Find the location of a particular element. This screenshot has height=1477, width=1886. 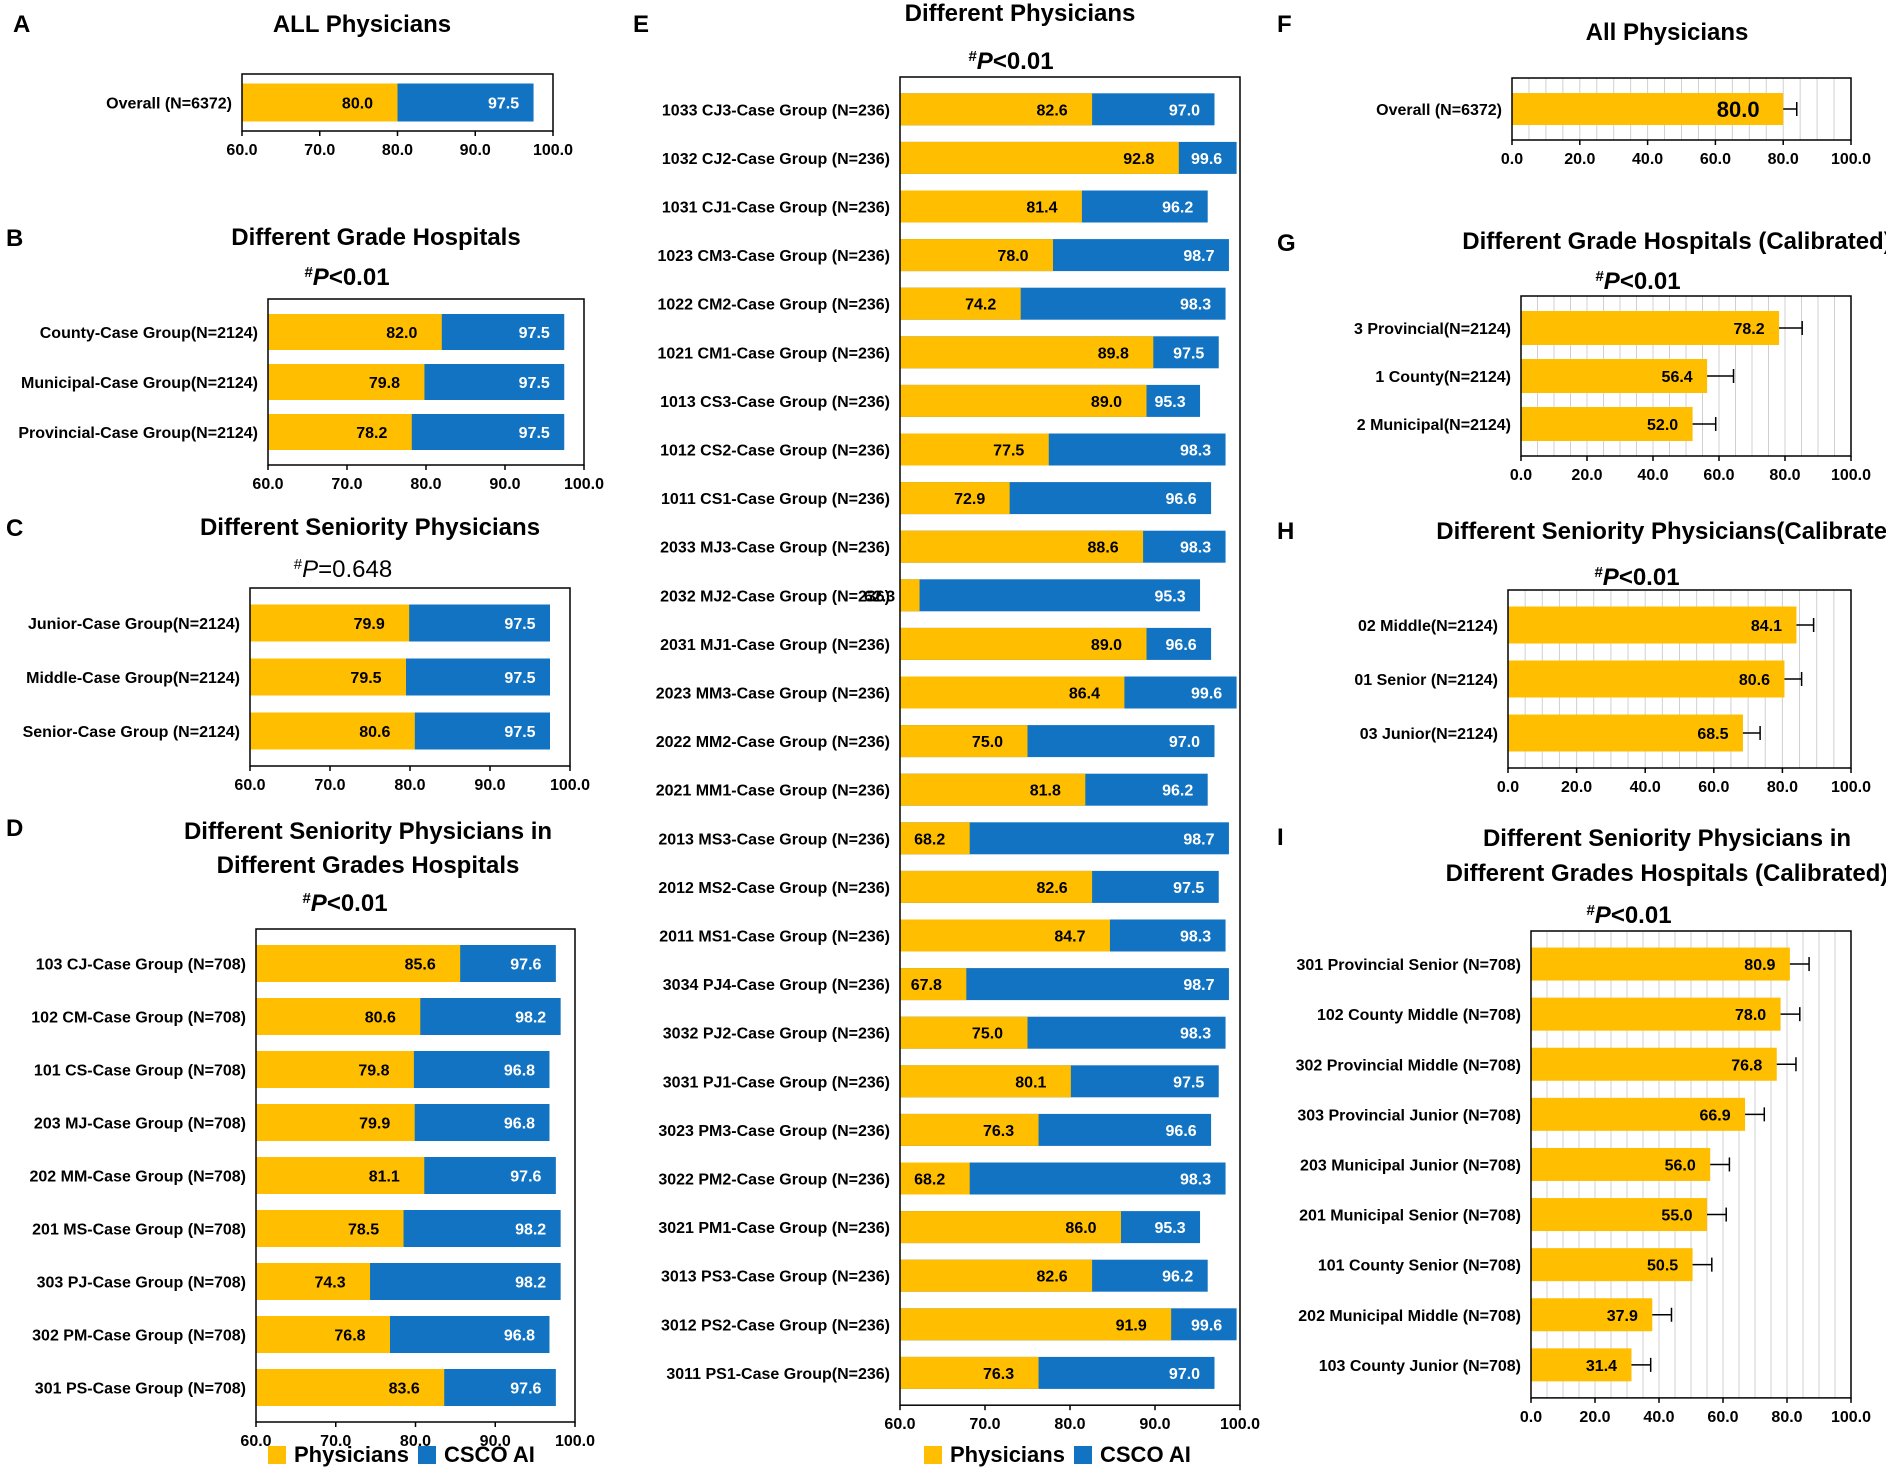

category-label: 101 CS-Case Group (N=708) is located at coordinates (140, 1071).